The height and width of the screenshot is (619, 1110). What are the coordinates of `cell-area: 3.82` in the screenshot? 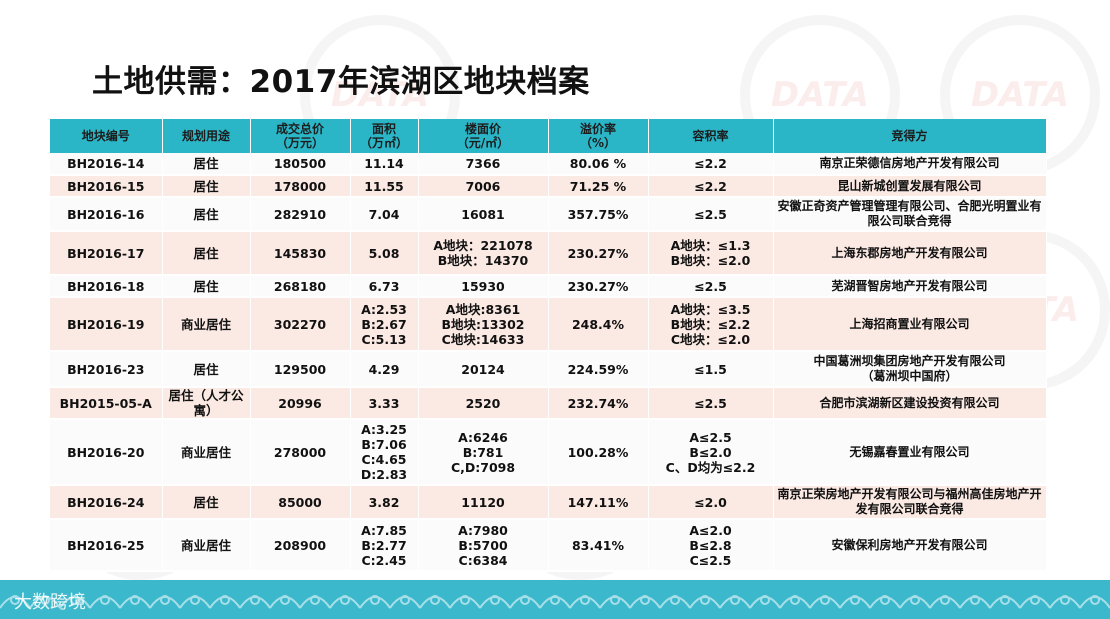 It's located at (384, 502).